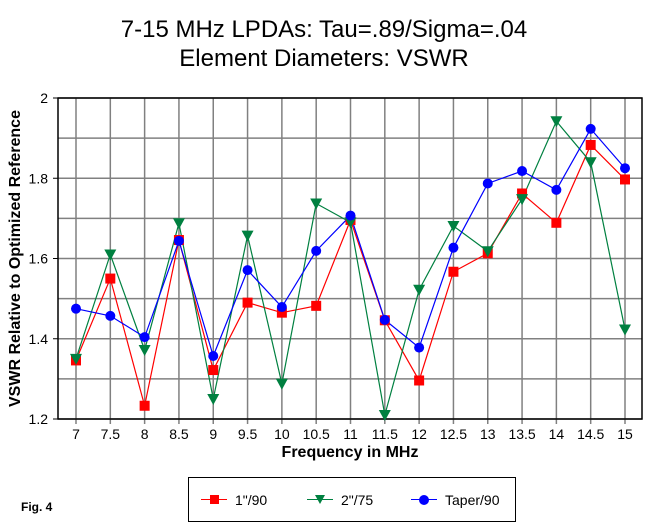  Describe the element at coordinates (625, 434) in the screenshot. I see `x-tick-label: 15` at that location.